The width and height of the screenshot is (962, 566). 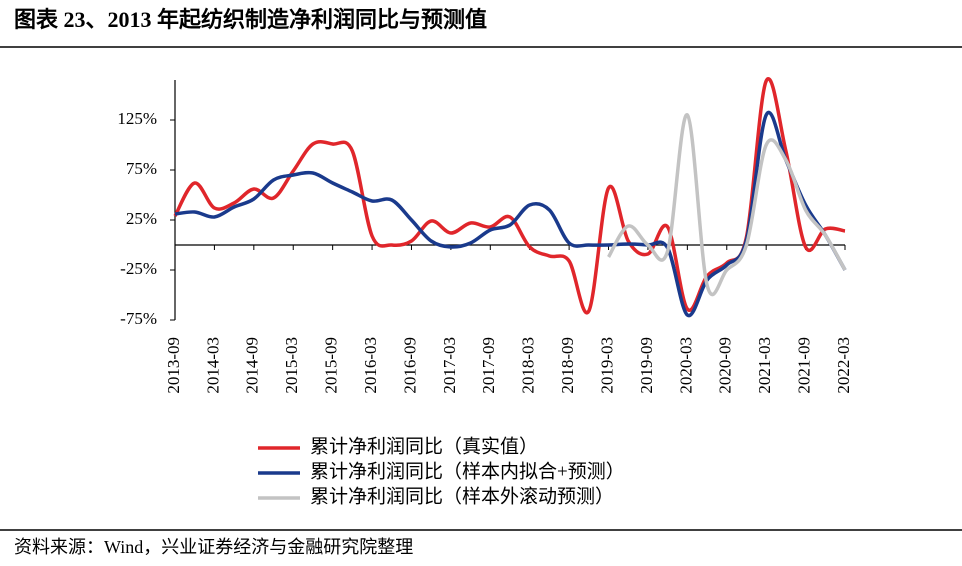 I want to click on x-tick-label: 2014-09, so click(x=252, y=365).